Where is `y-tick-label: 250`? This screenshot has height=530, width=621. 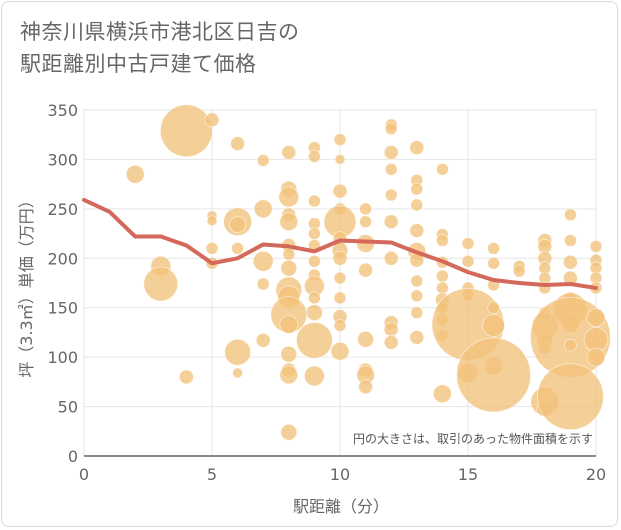 y-tick-label: 250 is located at coordinates (62, 209).